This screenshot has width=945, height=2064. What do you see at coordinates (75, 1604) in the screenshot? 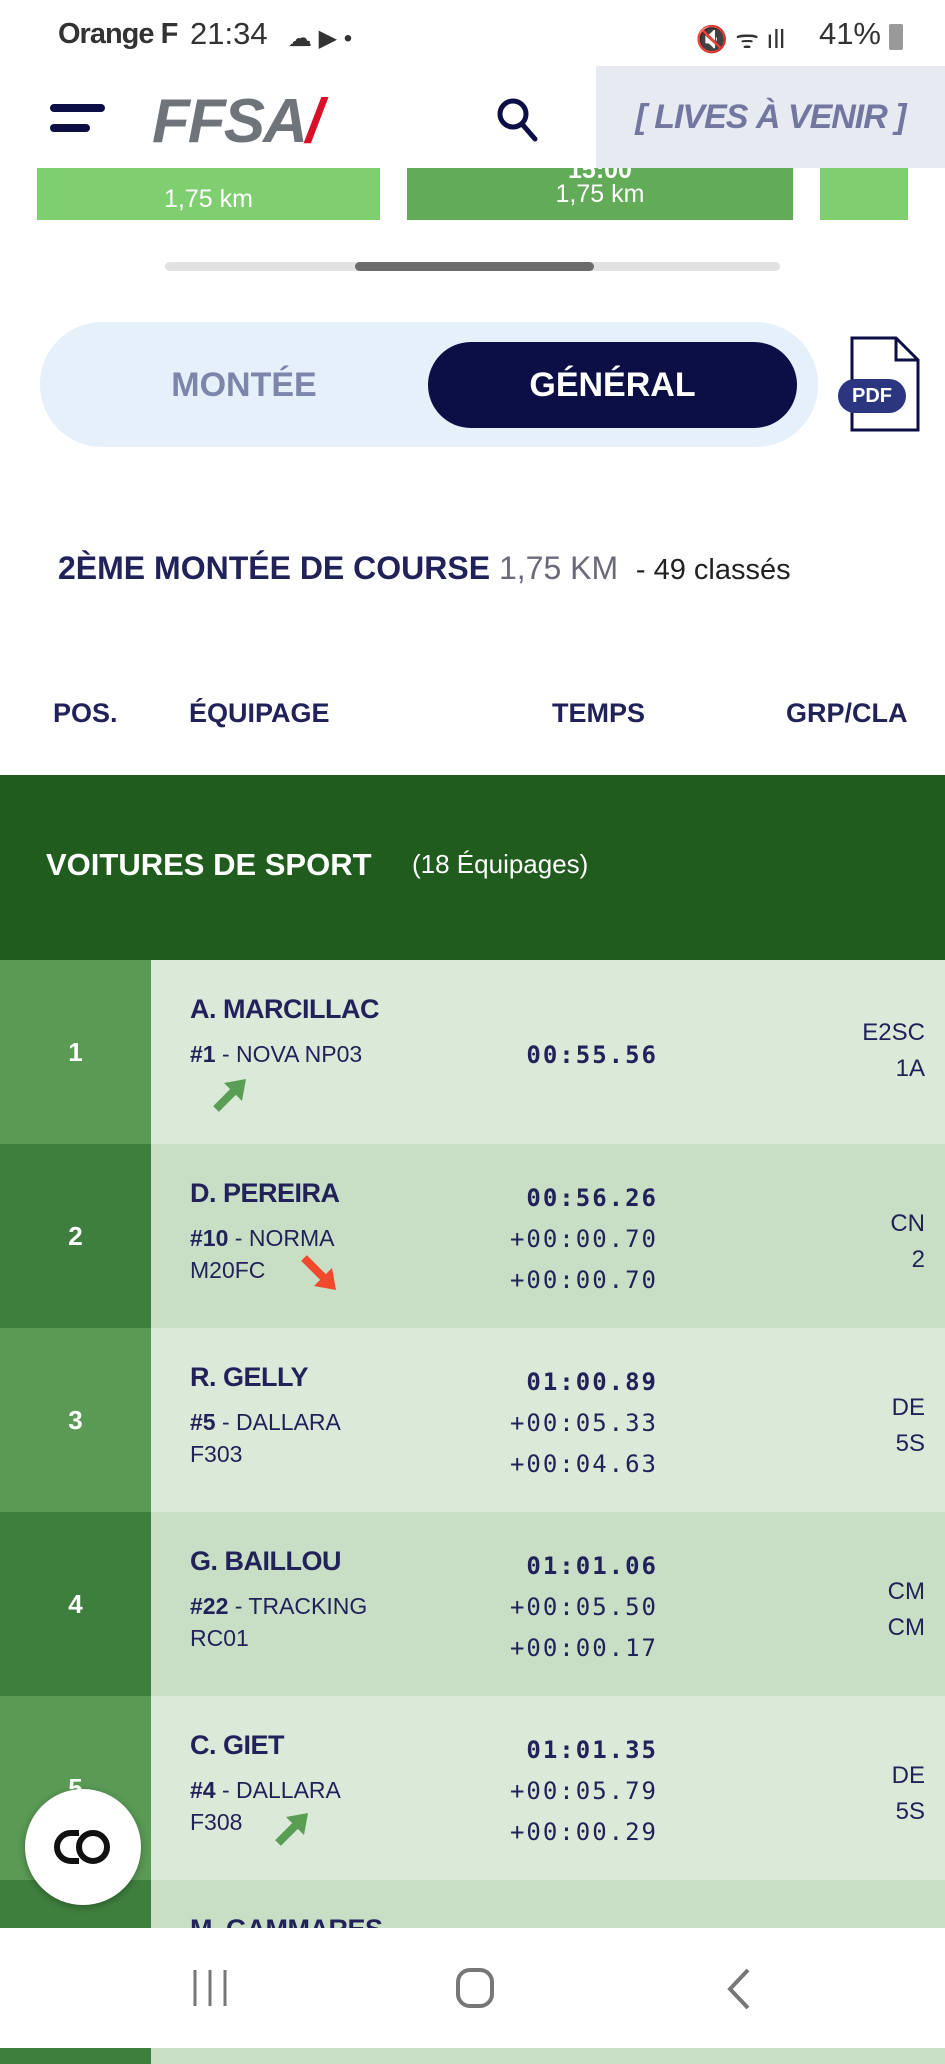
I see `position: 4` at bounding box center [75, 1604].